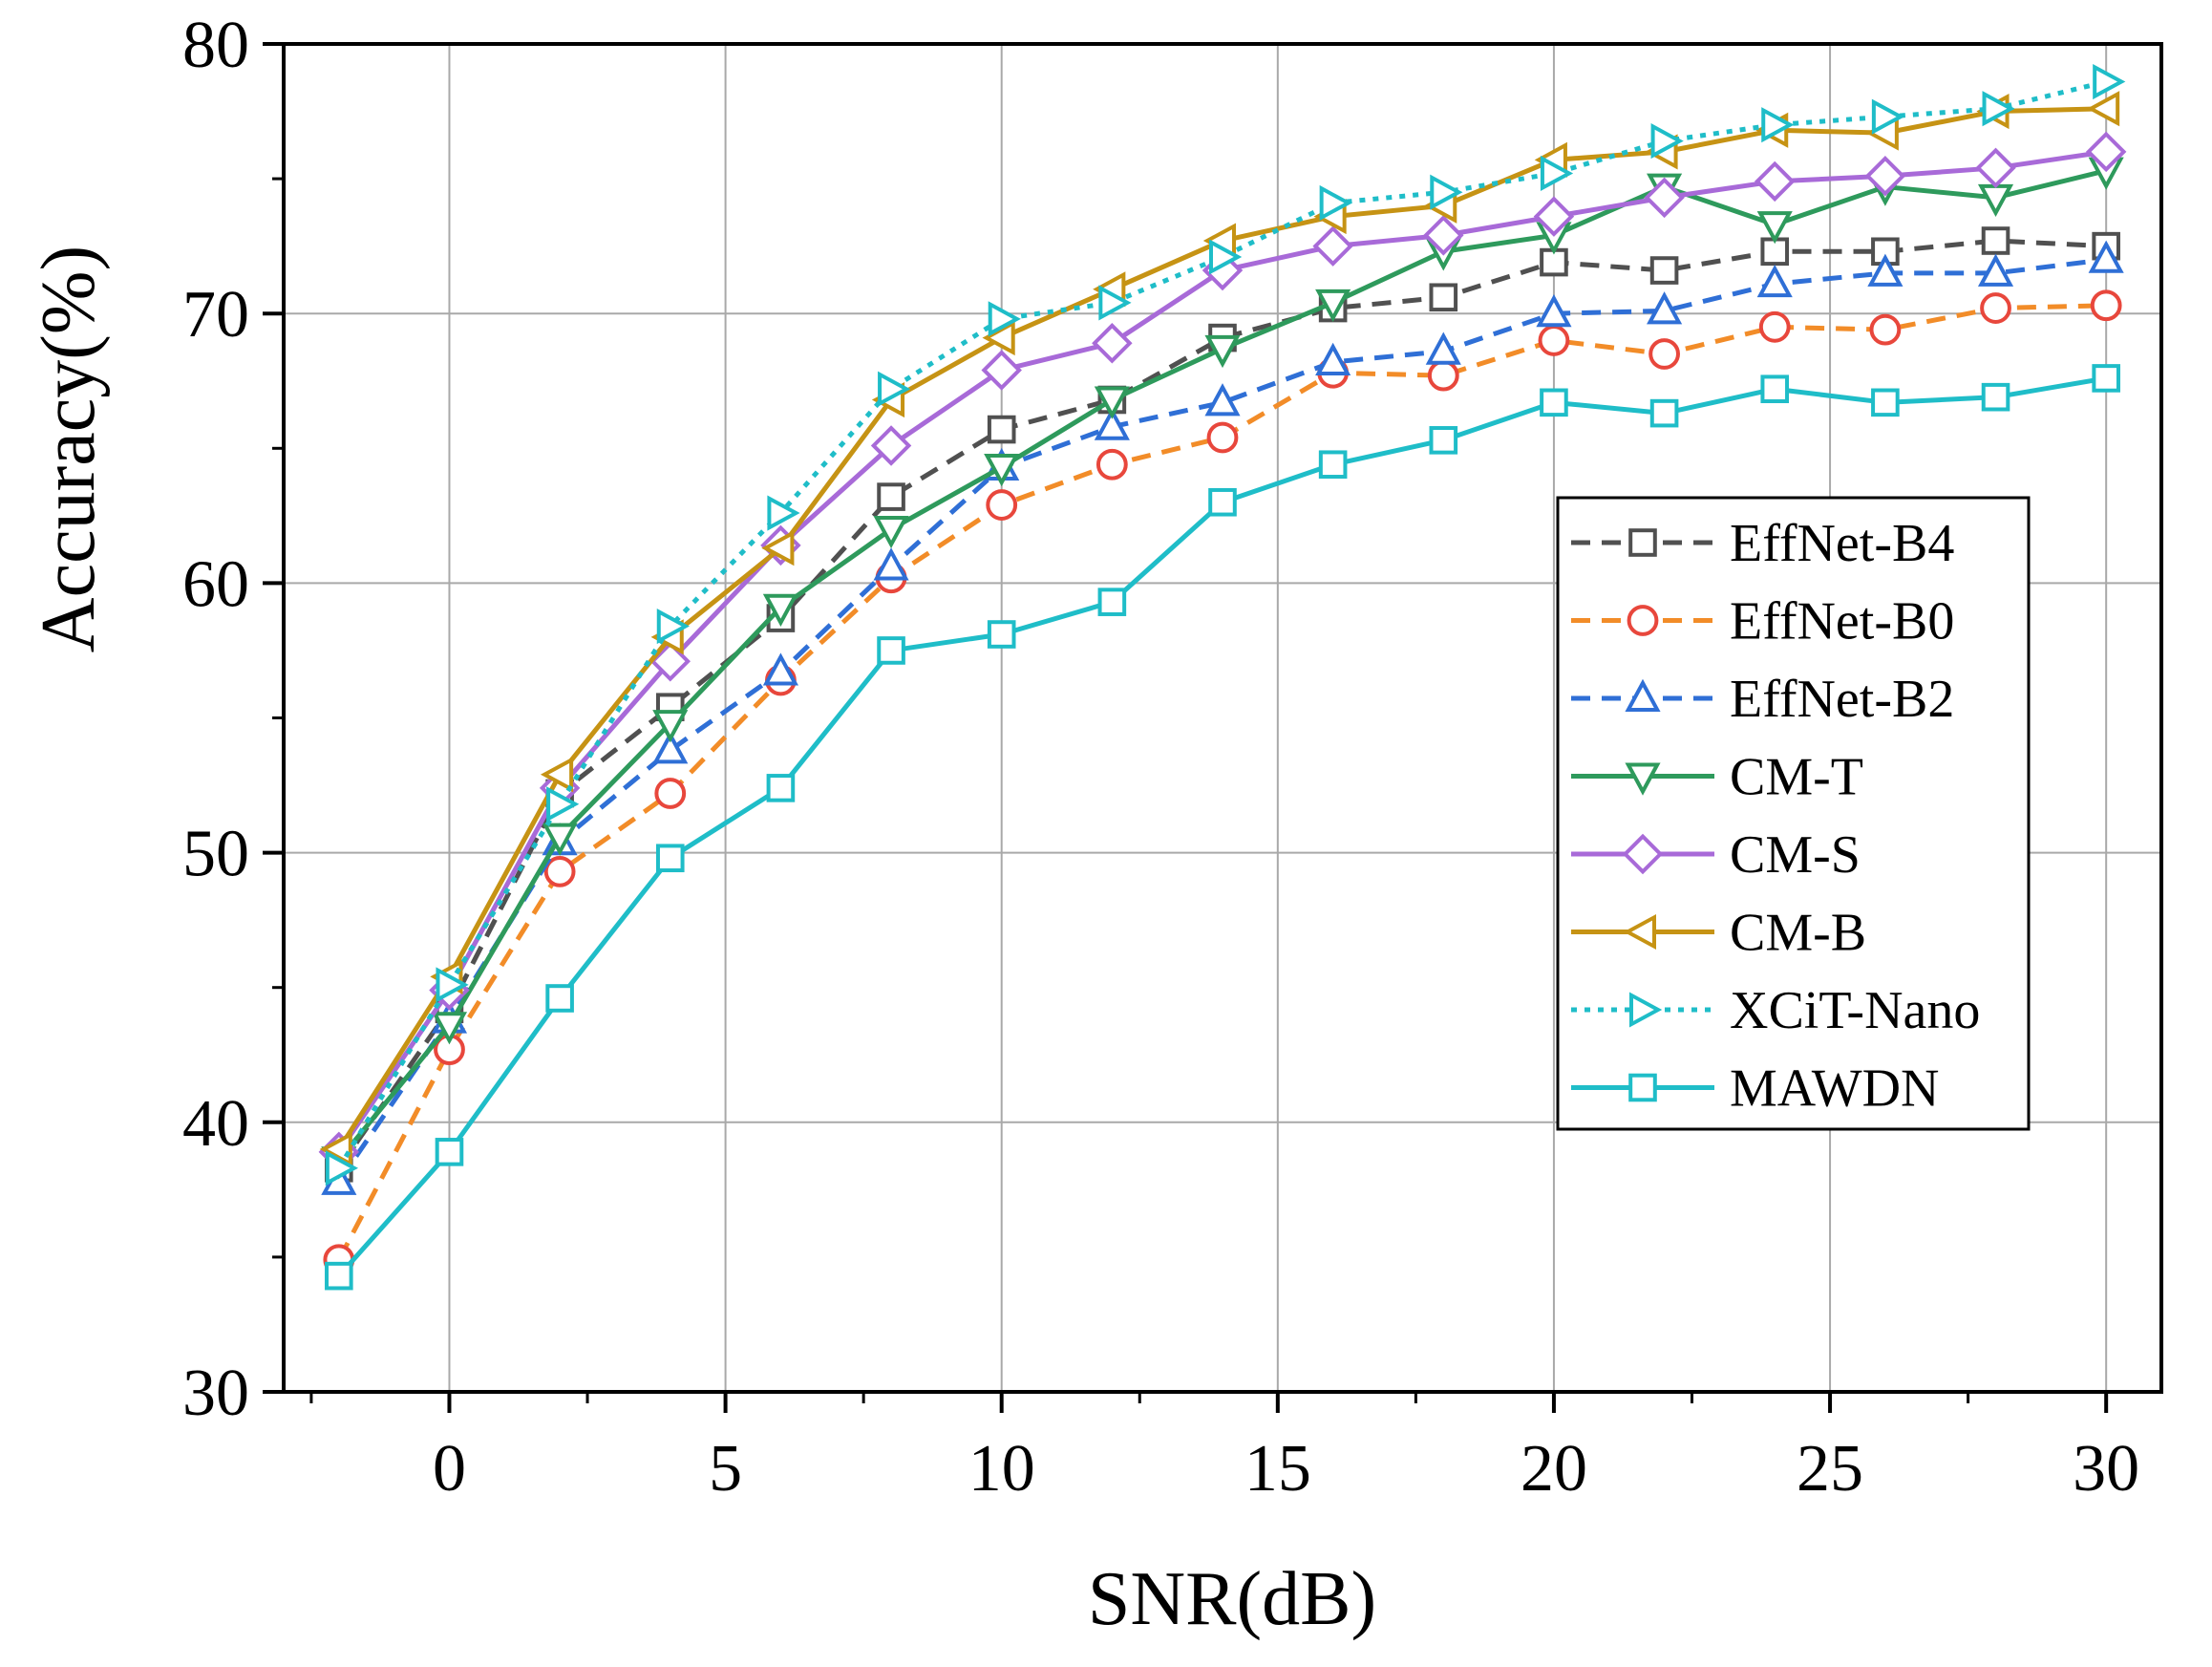 This screenshot has width=2212, height=1667. What do you see at coordinates (2106, 1469) in the screenshot?
I see `x-tick-label-30: 30` at bounding box center [2106, 1469].